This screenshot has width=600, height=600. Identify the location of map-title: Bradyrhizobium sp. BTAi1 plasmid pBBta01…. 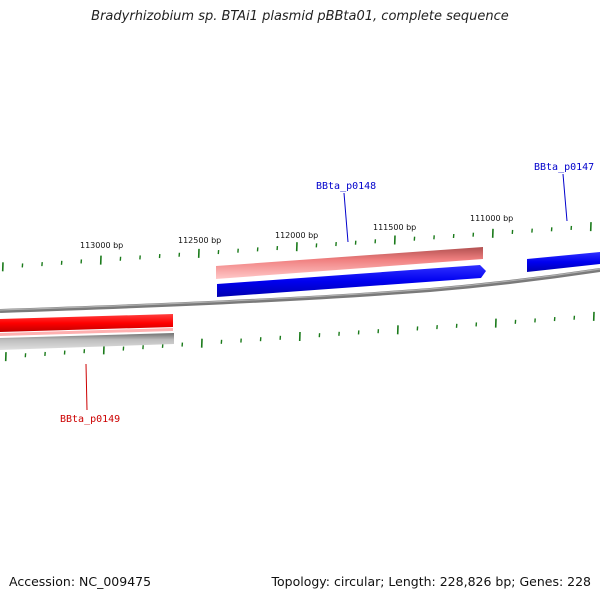
(300, 16).